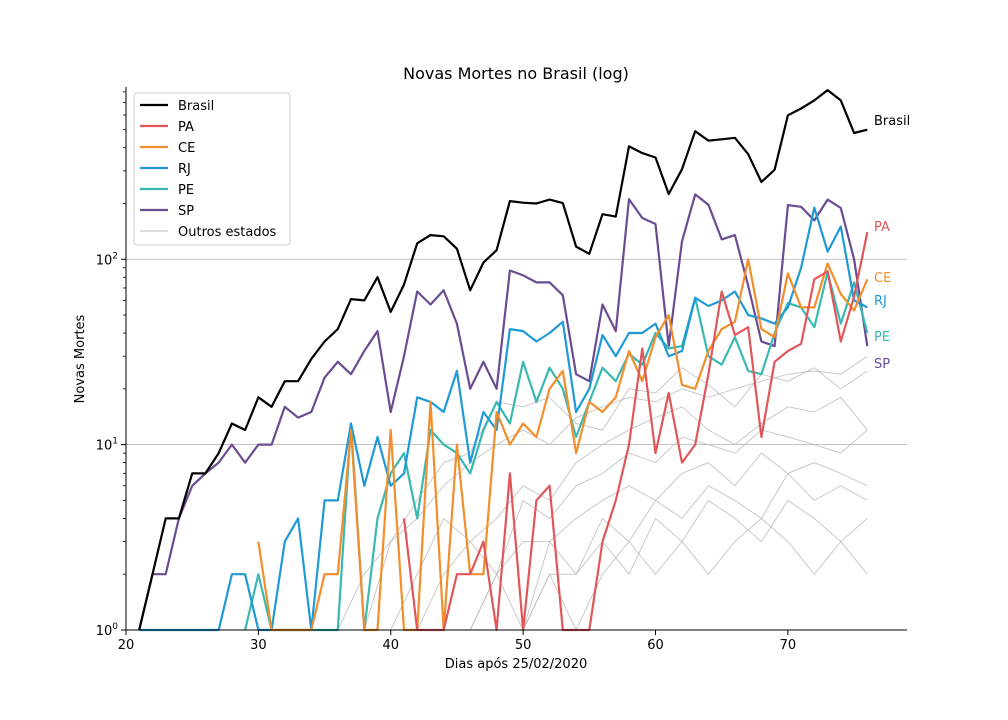  What do you see at coordinates (523, 645) in the screenshot?
I see `x-tick-label: 50` at bounding box center [523, 645].